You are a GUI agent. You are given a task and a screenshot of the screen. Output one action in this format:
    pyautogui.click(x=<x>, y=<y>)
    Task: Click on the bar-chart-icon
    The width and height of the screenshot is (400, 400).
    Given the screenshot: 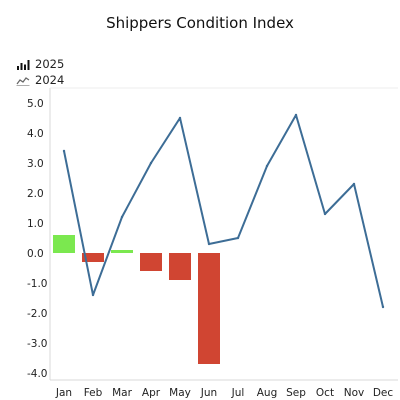 What is the action you would take?
    pyautogui.click(x=23, y=64)
    